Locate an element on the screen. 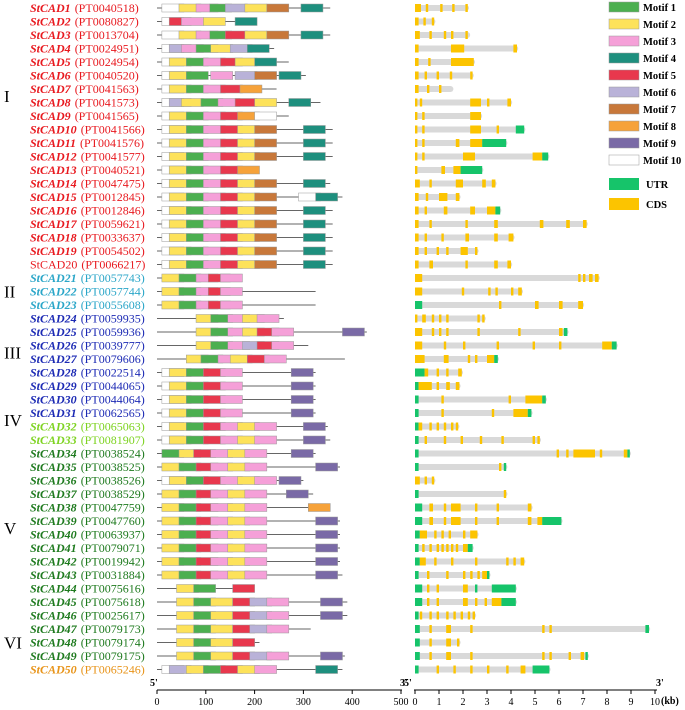 The image size is (685, 710). legend-label: Motif 5 is located at coordinates (659, 76).